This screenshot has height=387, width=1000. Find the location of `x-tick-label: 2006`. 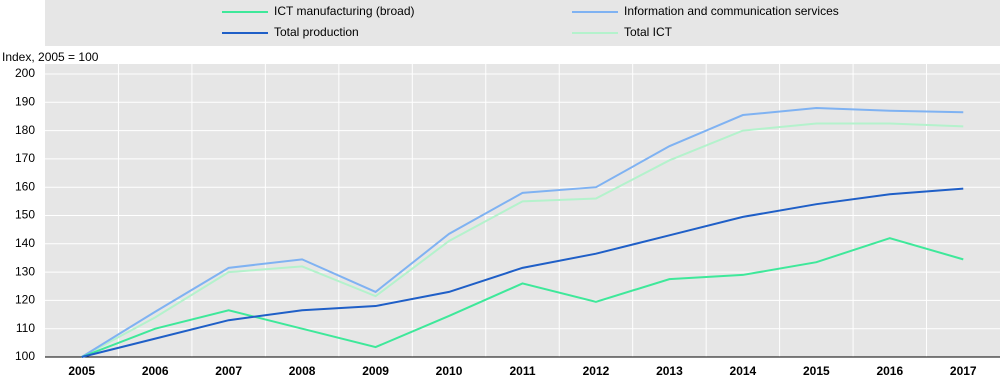

x-tick-label: 2006 is located at coordinates (155, 371).